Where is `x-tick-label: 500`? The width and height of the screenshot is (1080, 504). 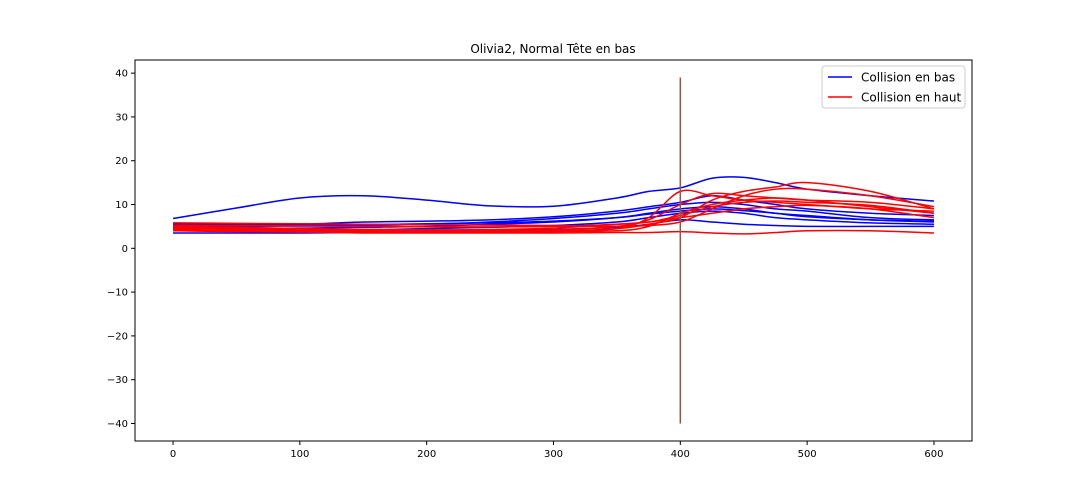
x-tick-label: 500 is located at coordinates (807, 454).